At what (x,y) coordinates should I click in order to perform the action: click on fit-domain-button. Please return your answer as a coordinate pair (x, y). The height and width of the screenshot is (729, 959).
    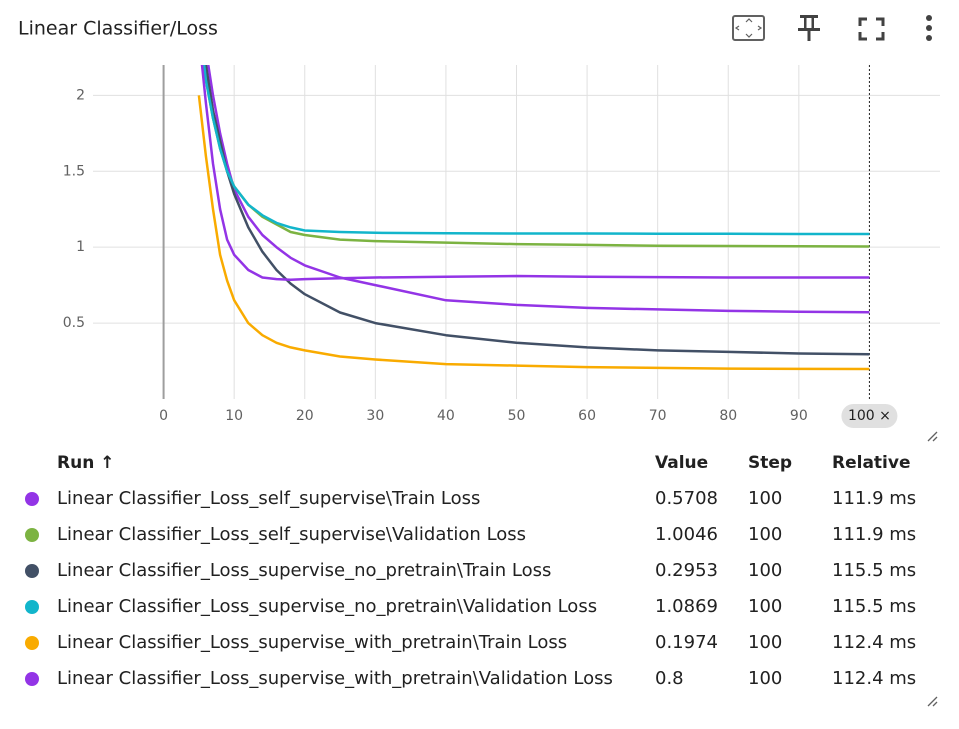
    Looking at the image, I should click on (748, 28).